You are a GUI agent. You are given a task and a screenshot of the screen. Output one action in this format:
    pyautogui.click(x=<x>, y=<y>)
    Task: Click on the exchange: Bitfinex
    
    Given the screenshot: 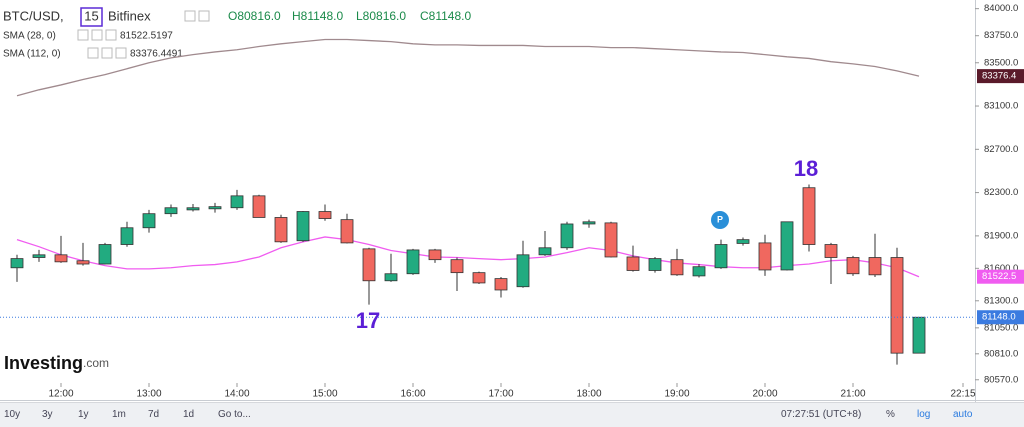 What is the action you would take?
    pyautogui.click(x=129, y=15)
    